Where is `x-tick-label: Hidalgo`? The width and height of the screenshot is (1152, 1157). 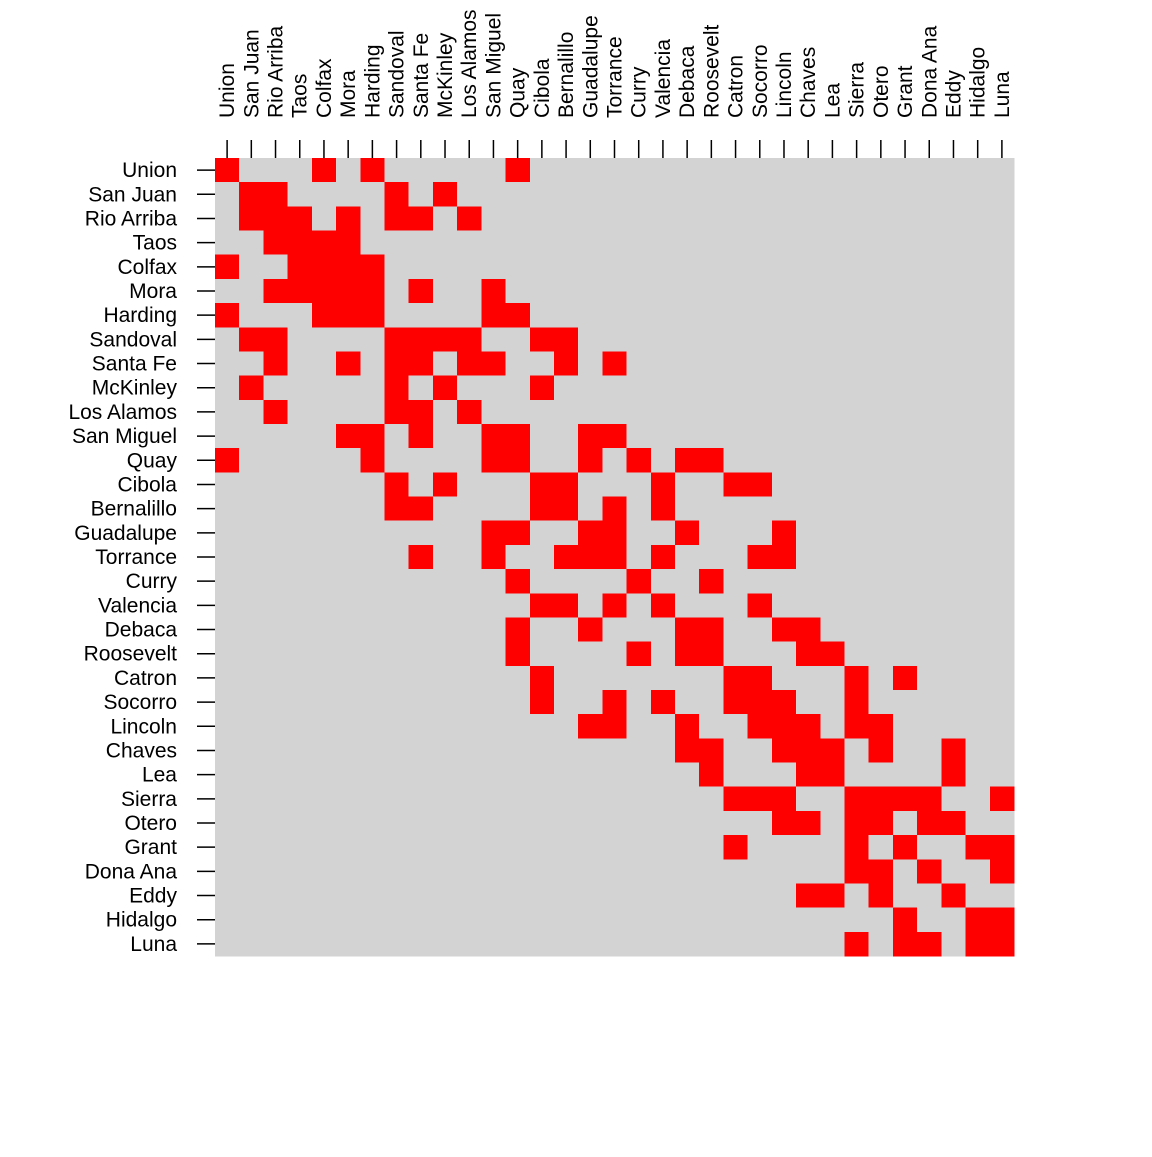
x-tick-label: Hidalgo is located at coordinates (978, 82).